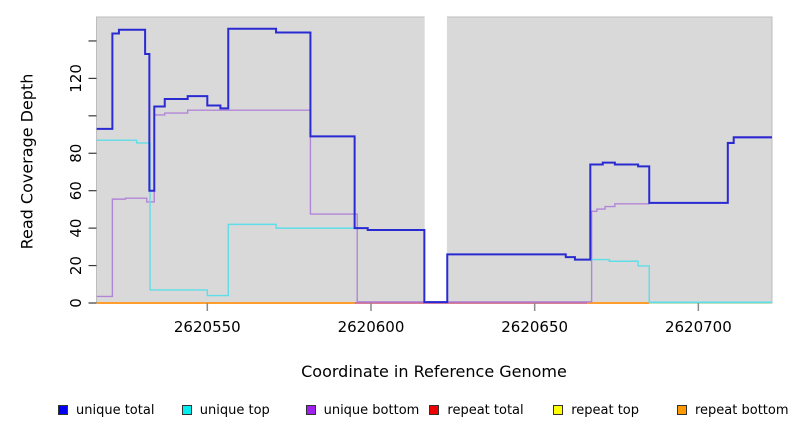  What do you see at coordinates (371, 327) in the screenshot?
I see `x-tick-label: 2620600` at bounding box center [371, 327].